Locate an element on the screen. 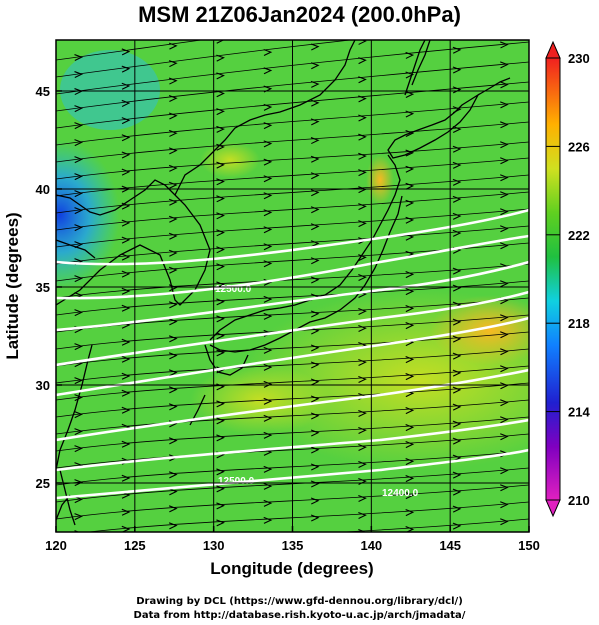 The image size is (599, 625). x-tick-label: 125 is located at coordinates (135, 545).